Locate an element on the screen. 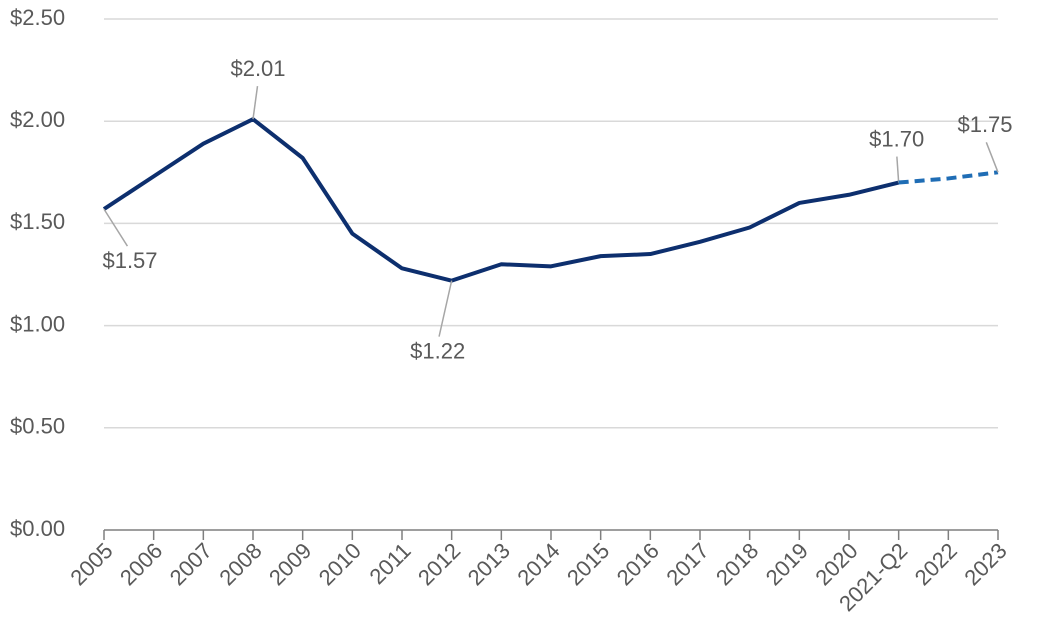 The height and width of the screenshot is (641, 1038). x-tick-label: 2013 is located at coordinates (489, 564).